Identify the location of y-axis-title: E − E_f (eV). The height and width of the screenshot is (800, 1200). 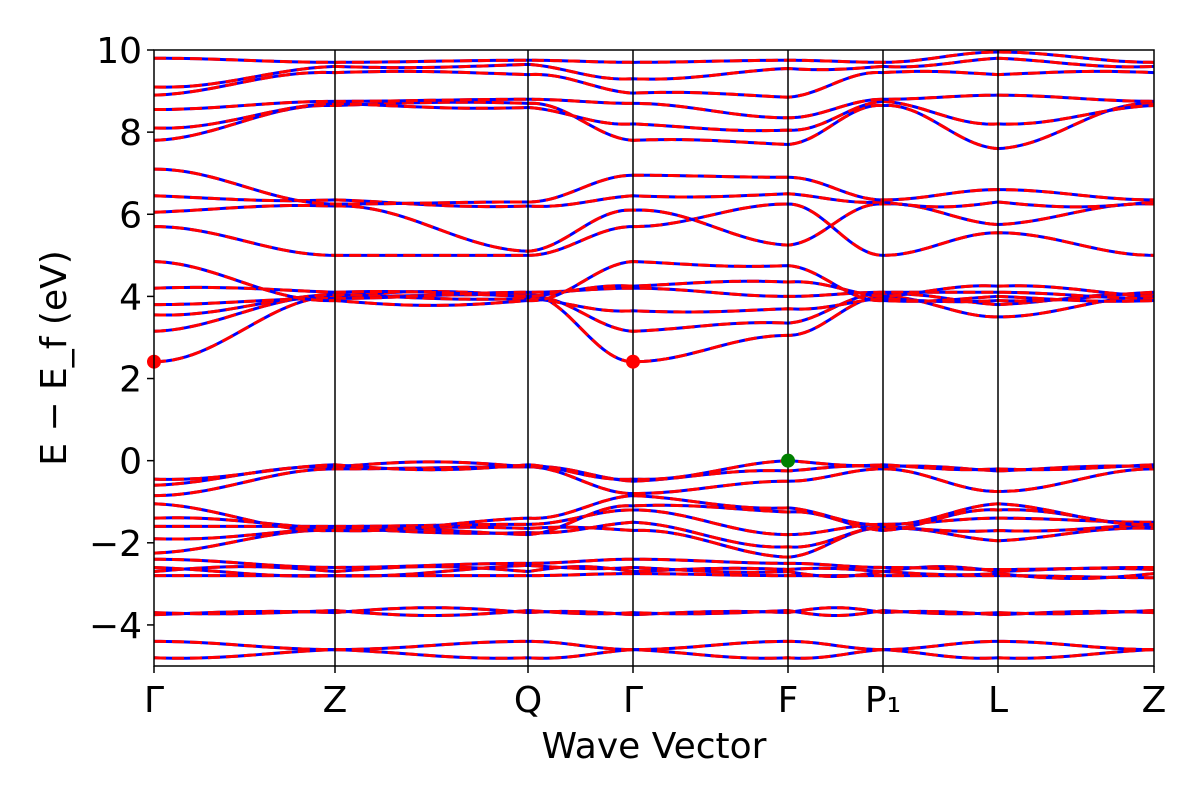
(54, 358).